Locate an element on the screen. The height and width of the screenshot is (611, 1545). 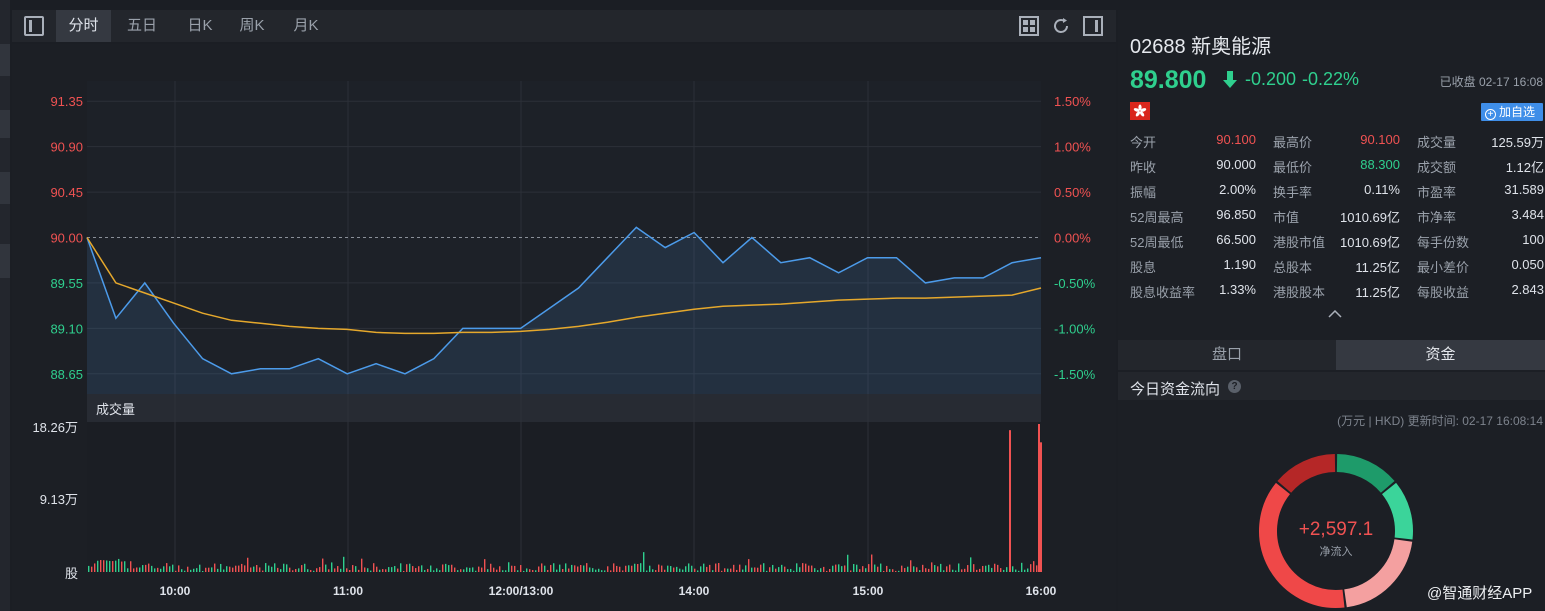
price-change: -0.200 is located at coordinates (1271, 79).